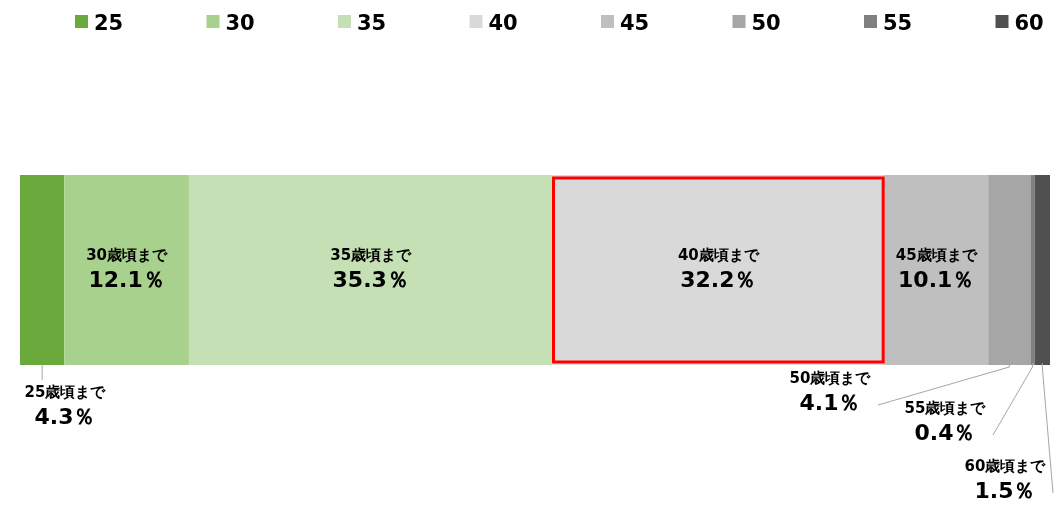 This screenshot has width=1064, height=508. What do you see at coordinates (65, 406) in the screenshot?
I see `data-label: 25歳頃まで 4.3％` at bounding box center [65, 406].